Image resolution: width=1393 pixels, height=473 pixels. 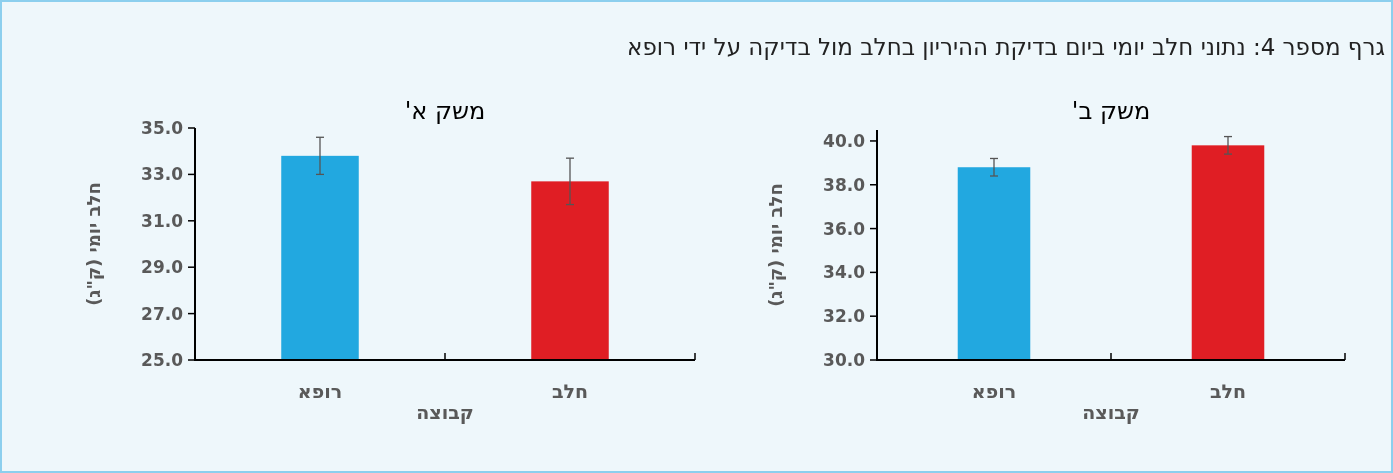 What do you see at coordinates (844, 316) in the screenshot?
I see `y-tick-label: 32.0` at bounding box center [844, 316].